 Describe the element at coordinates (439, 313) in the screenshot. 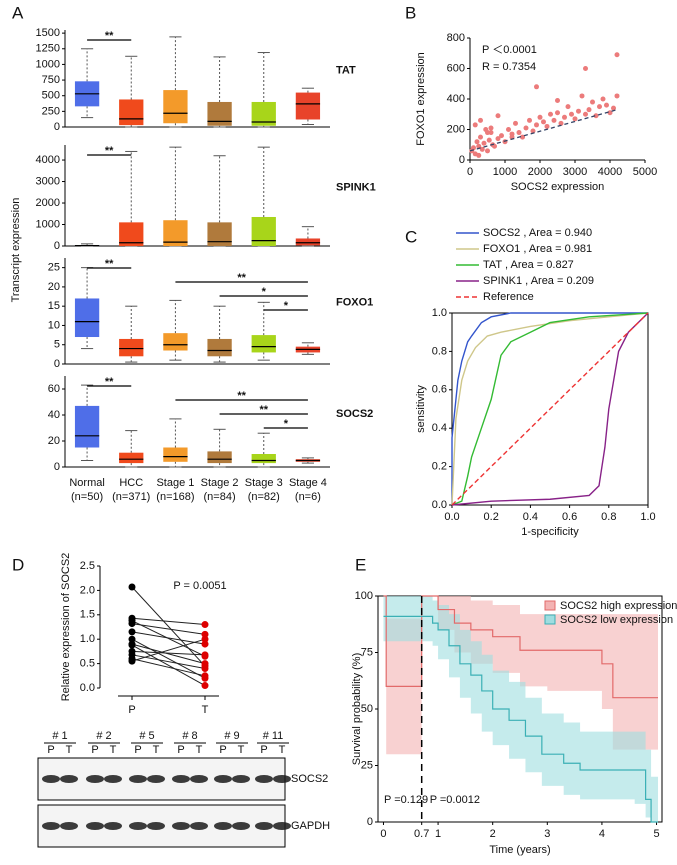

I see `y-tick-label: 1.0` at that location.